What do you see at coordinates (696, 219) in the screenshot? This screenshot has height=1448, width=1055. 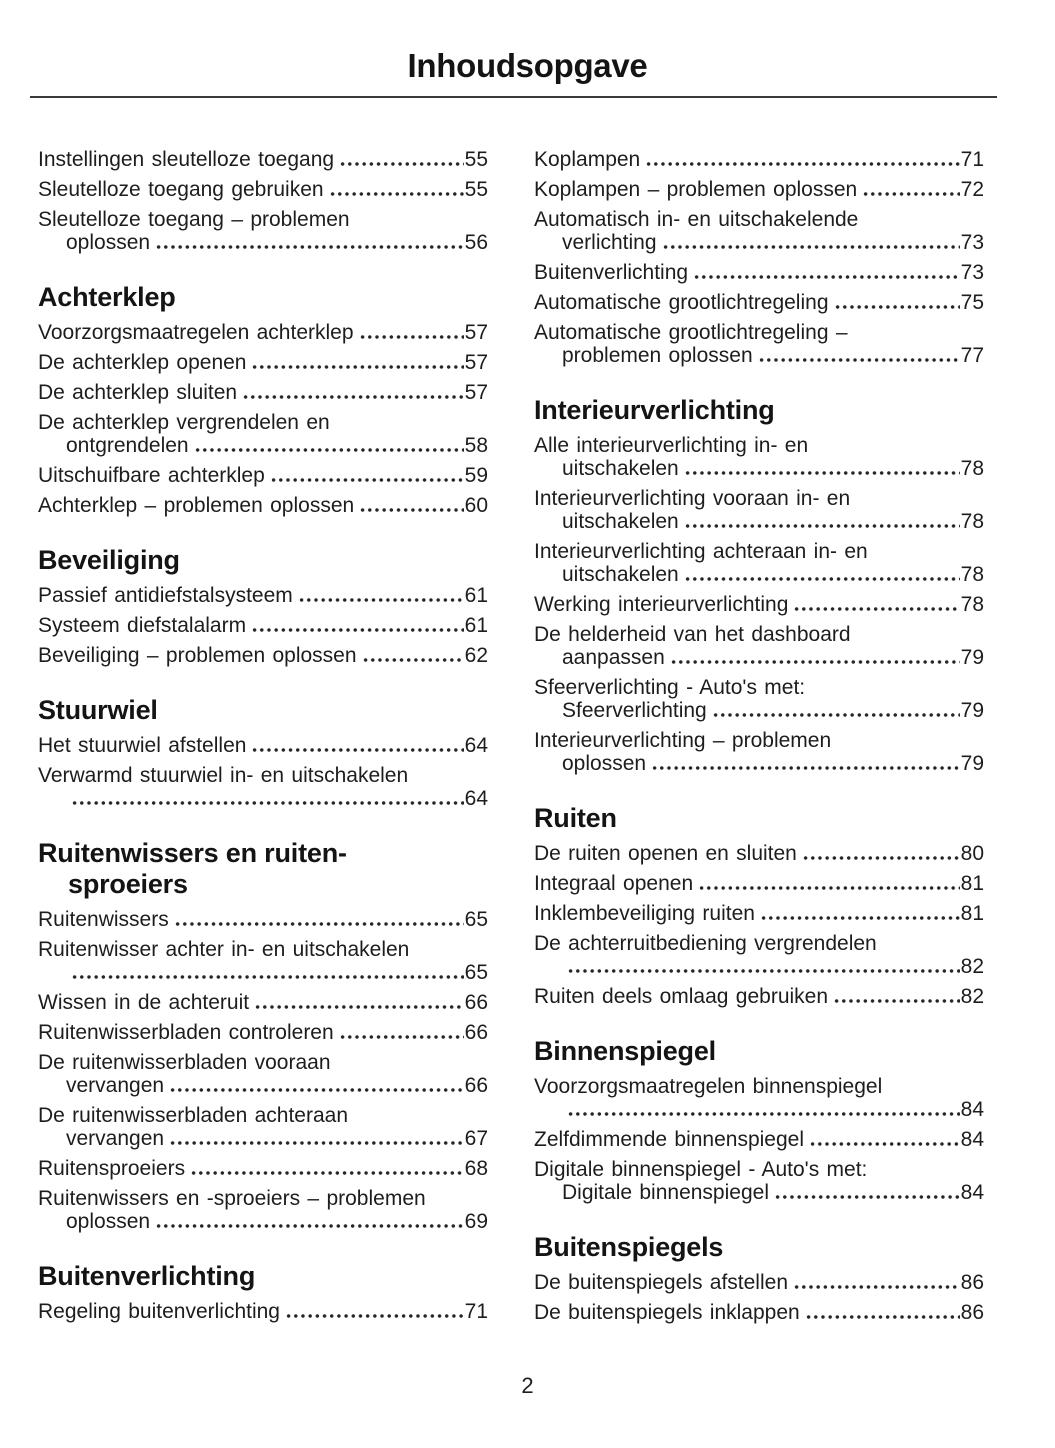 I see `entry-text: Automatisch in- en uitschakelende` at bounding box center [696, 219].